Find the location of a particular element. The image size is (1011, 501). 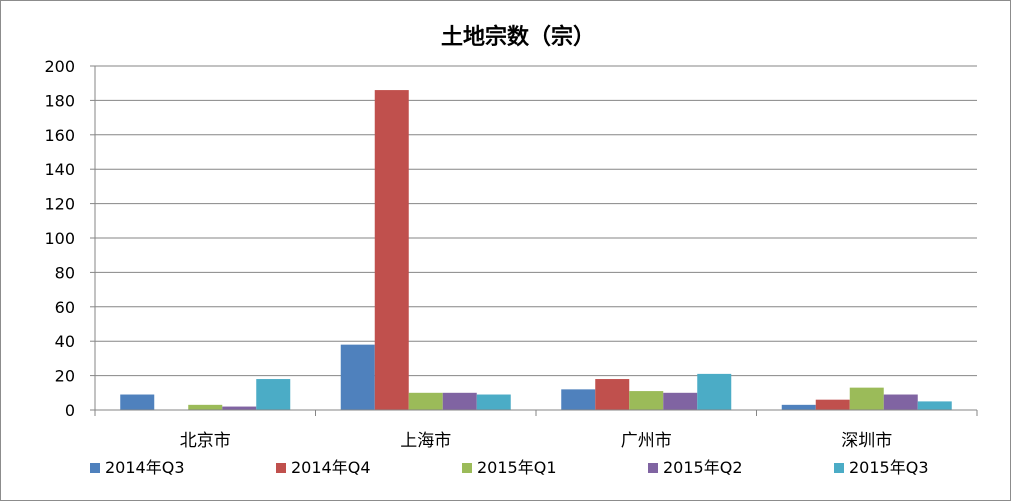

y-tick-label: 140 is located at coordinates (59, 169).